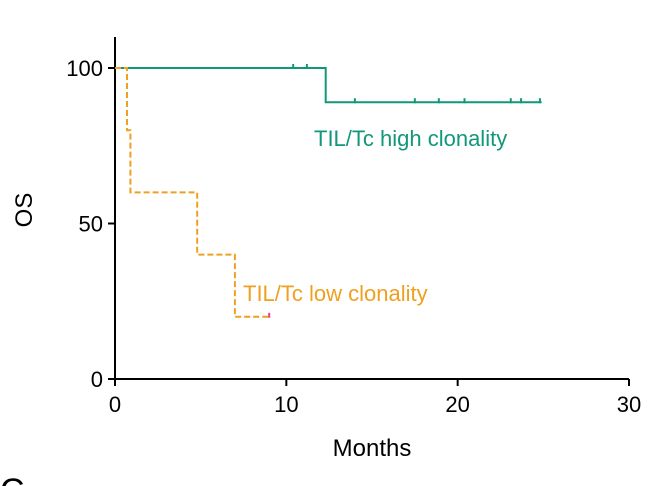 Image resolution: width=669 pixels, height=486 pixels. What do you see at coordinates (286, 404) in the screenshot?
I see `x-tick-label: 10` at bounding box center [286, 404].